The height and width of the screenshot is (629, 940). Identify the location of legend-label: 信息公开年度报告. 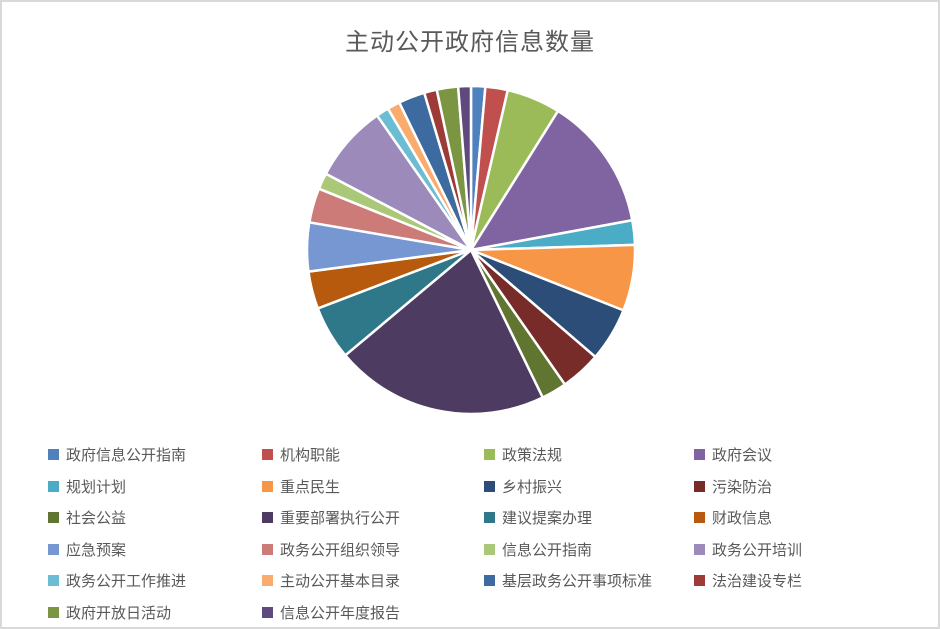
(340, 613).